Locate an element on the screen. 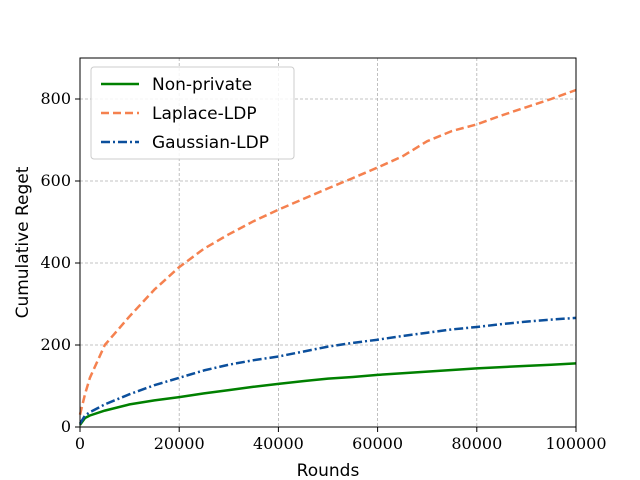 The image size is (640, 480). x-tick-label: 60000 is located at coordinates (377, 443).